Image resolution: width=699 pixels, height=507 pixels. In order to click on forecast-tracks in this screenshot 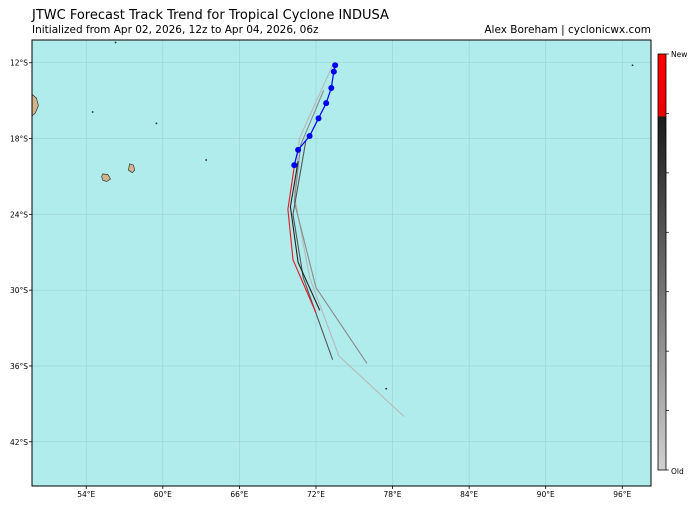, I will do `click(346, 241)`.